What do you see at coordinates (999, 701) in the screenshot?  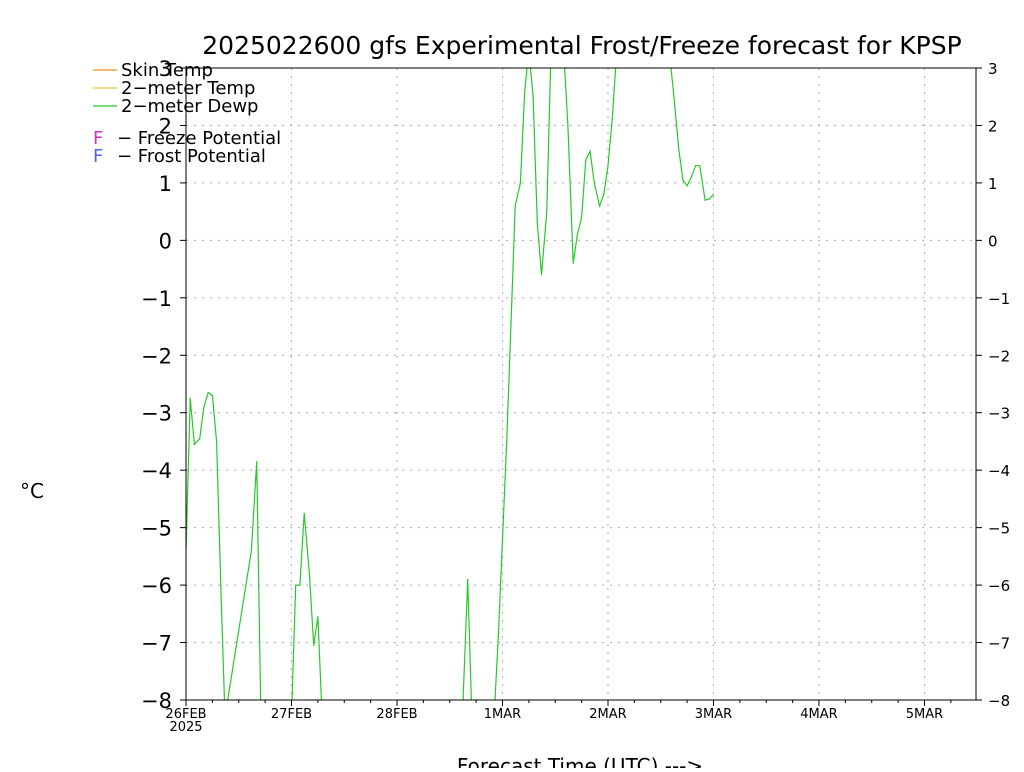 I see `y-tick-label-right: −8` at bounding box center [999, 701].